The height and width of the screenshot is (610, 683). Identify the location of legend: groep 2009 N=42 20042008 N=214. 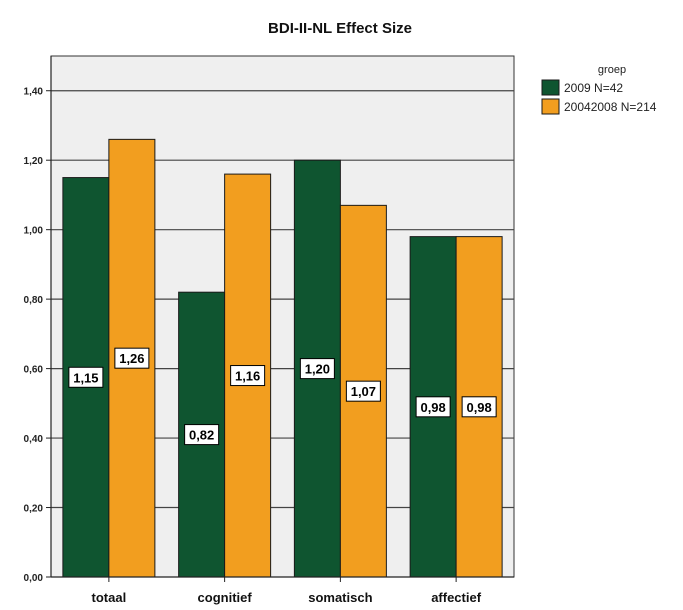
(599, 89).